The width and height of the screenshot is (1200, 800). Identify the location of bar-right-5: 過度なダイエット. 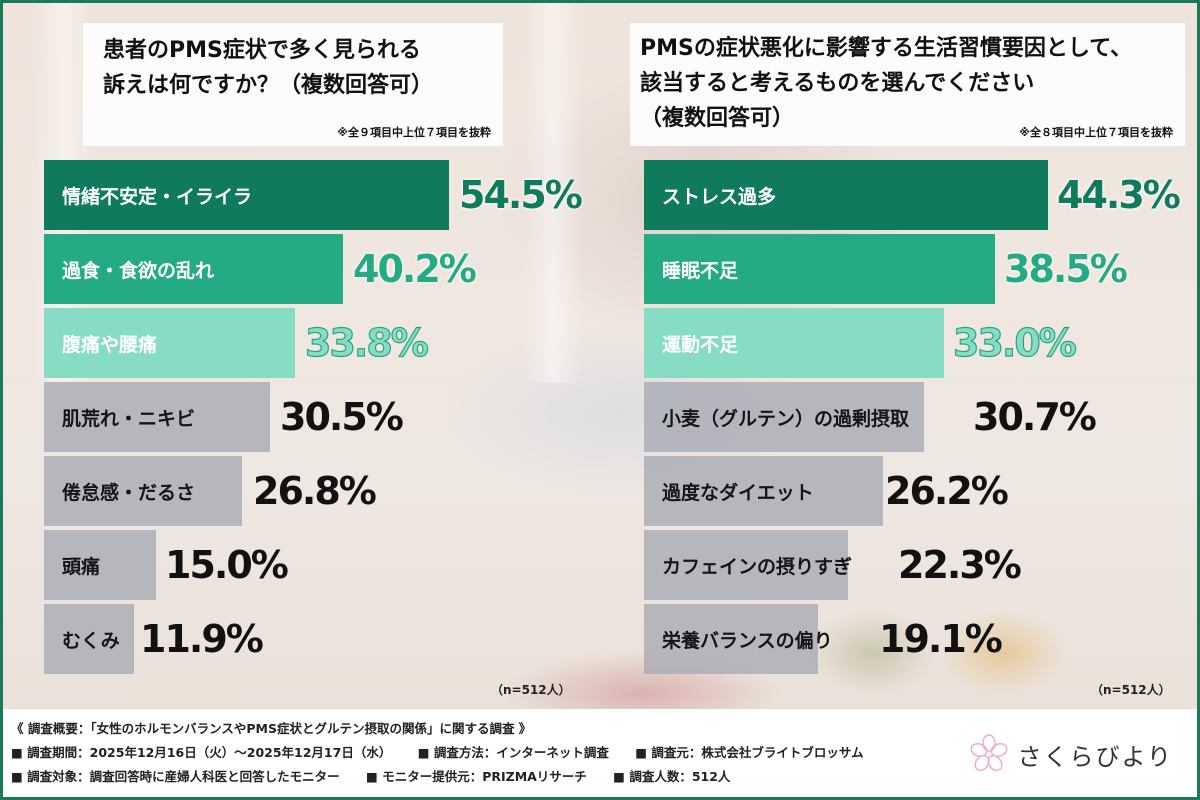
(763, 491).